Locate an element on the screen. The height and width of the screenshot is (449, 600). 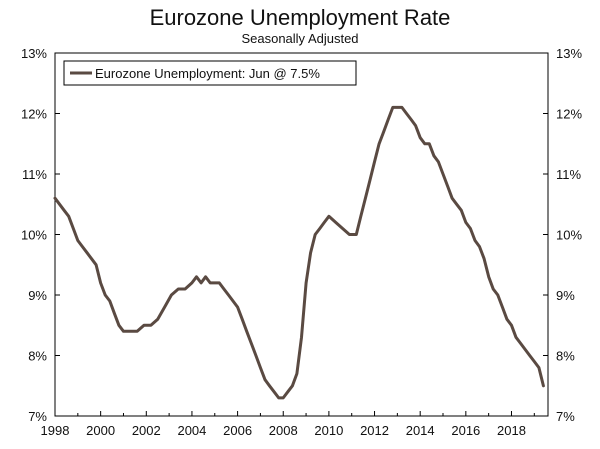
y-left-tick-label: 7% is located at coordinates (37, 416).